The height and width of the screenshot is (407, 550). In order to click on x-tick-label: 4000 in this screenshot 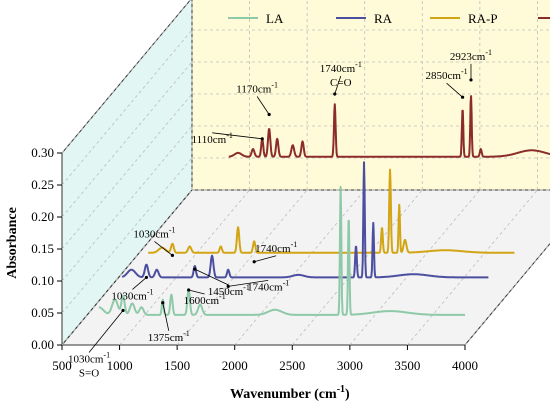, I will do `click(465, 365)`.